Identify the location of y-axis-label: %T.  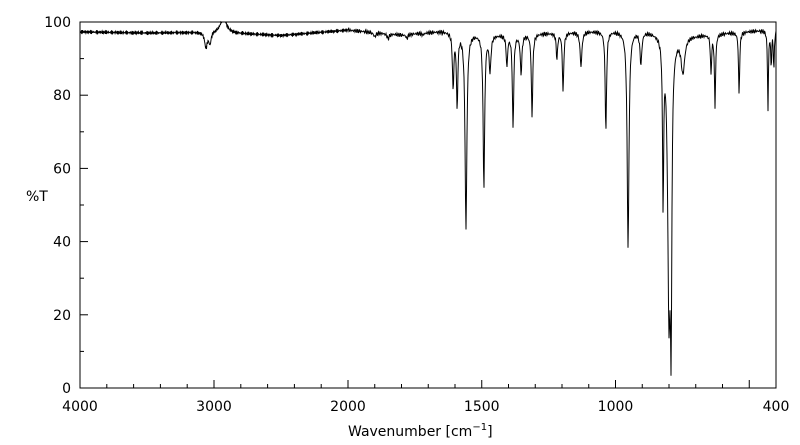
(37, 197).